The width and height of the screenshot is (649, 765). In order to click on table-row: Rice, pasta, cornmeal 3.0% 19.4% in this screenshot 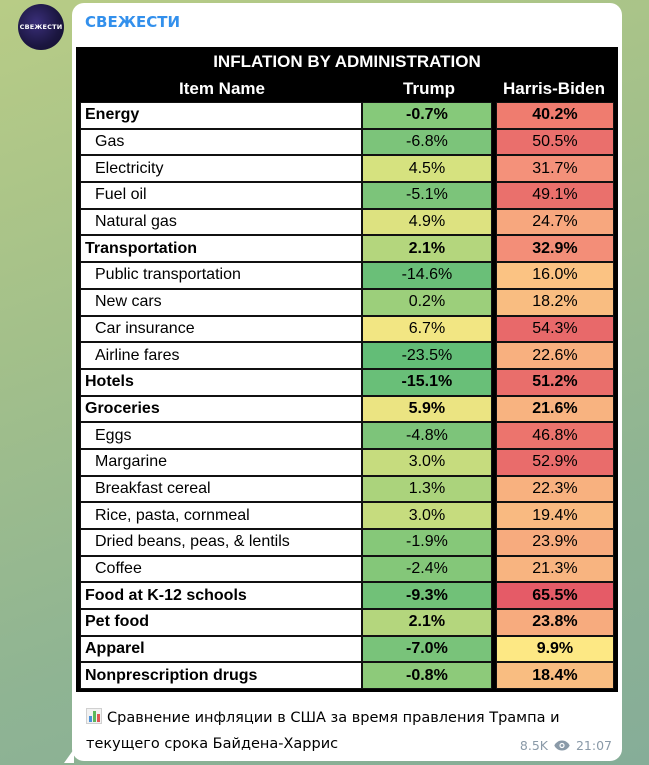, I will do `click(347, 515)`.